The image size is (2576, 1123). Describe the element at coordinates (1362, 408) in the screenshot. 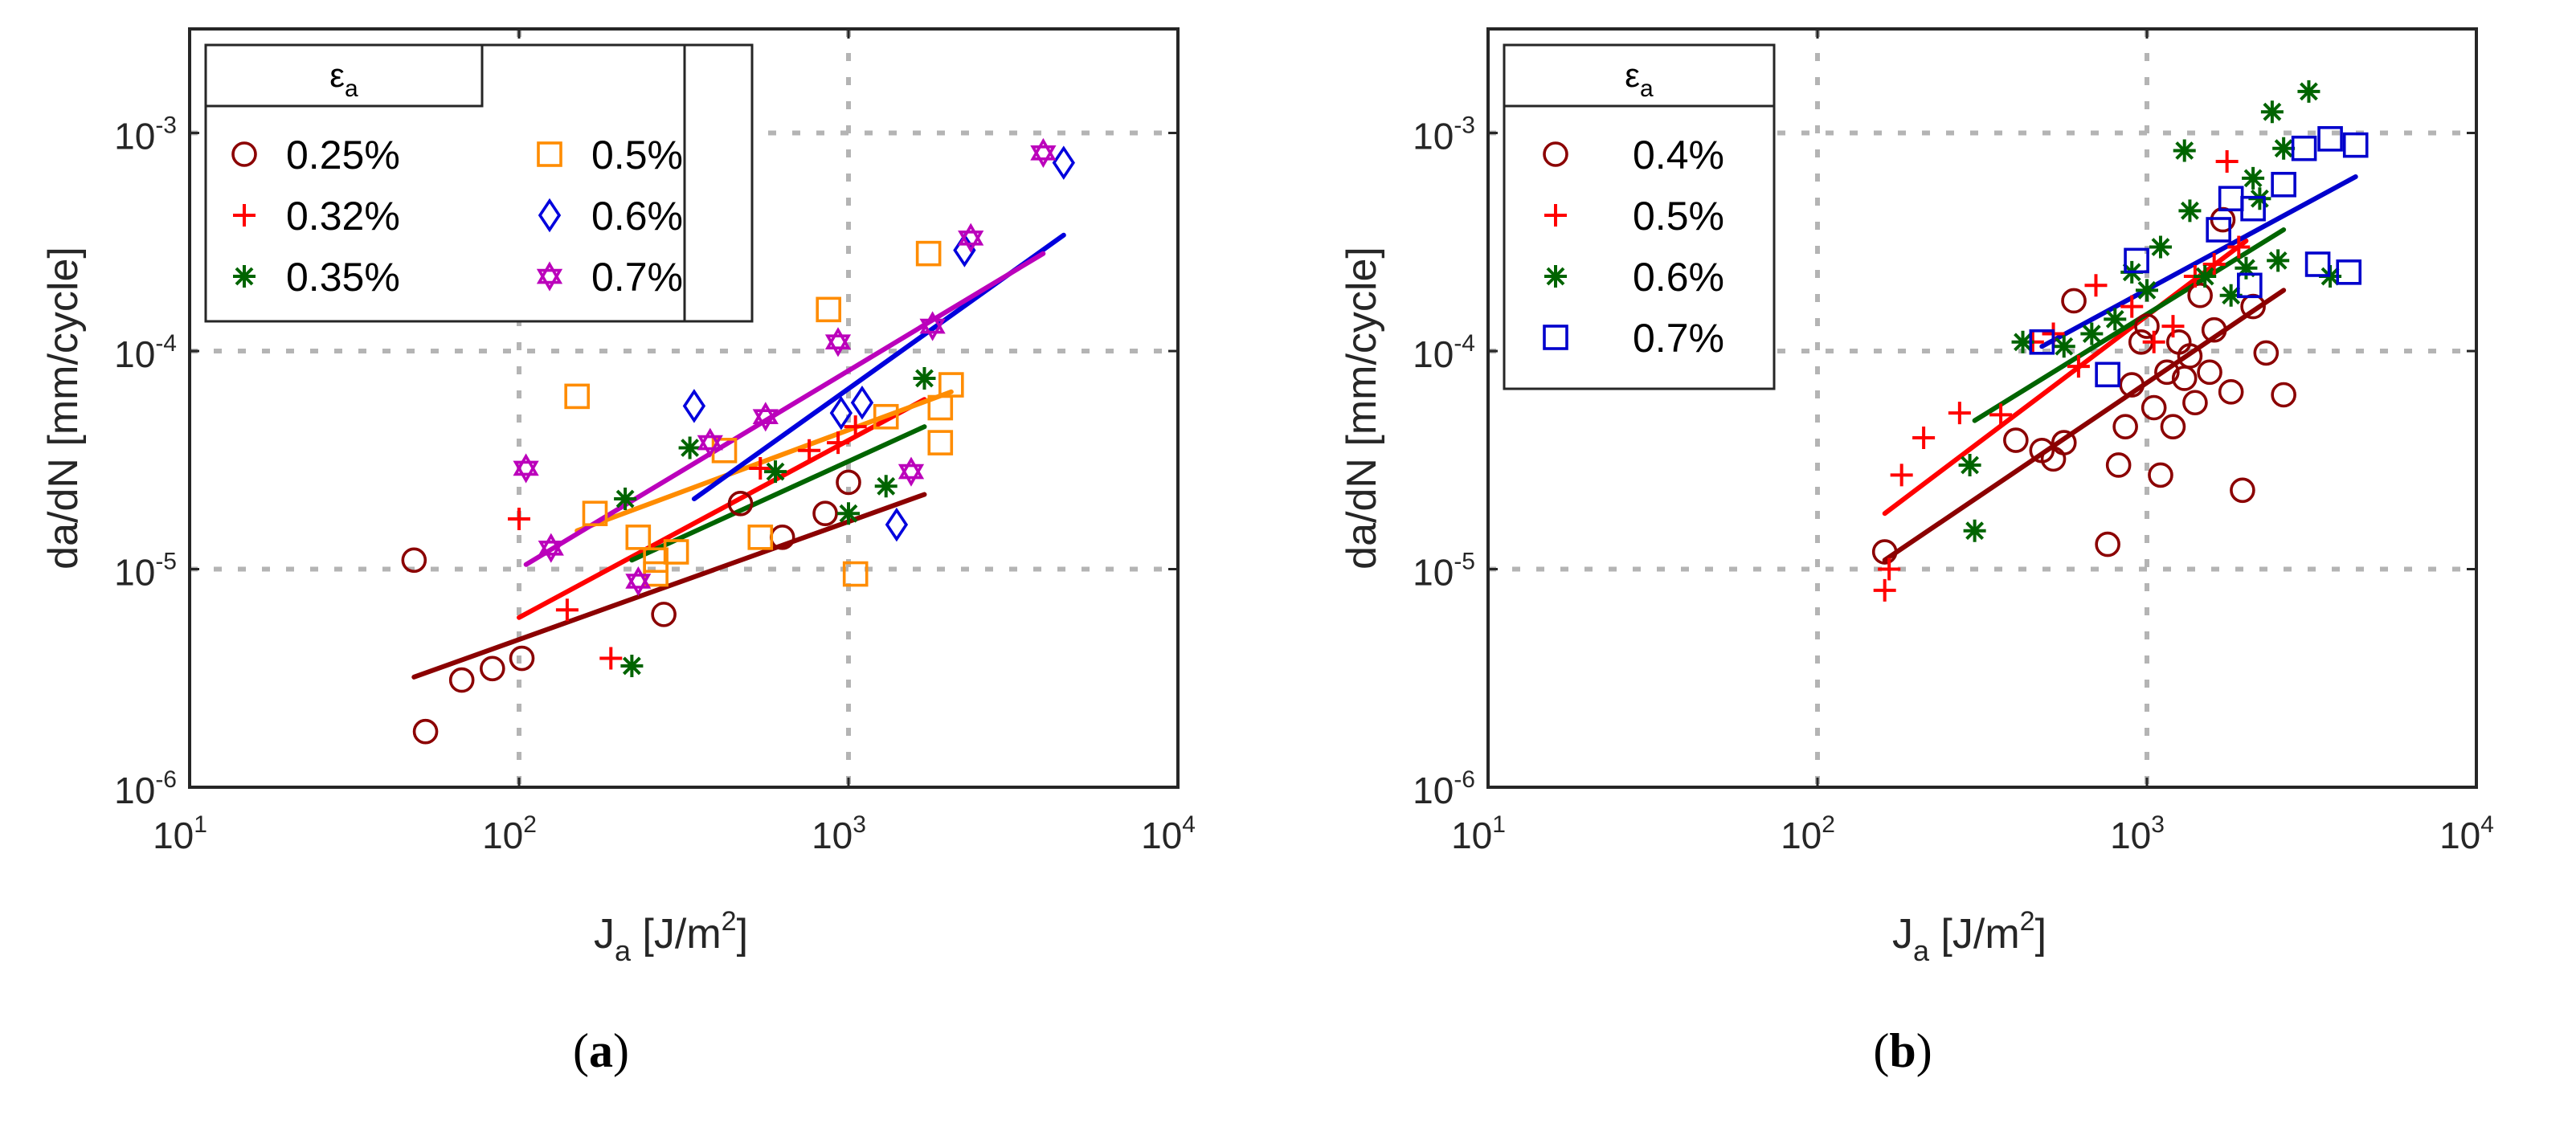

I see `y-axis-label: da/dN [mm/cycle]` at that location.